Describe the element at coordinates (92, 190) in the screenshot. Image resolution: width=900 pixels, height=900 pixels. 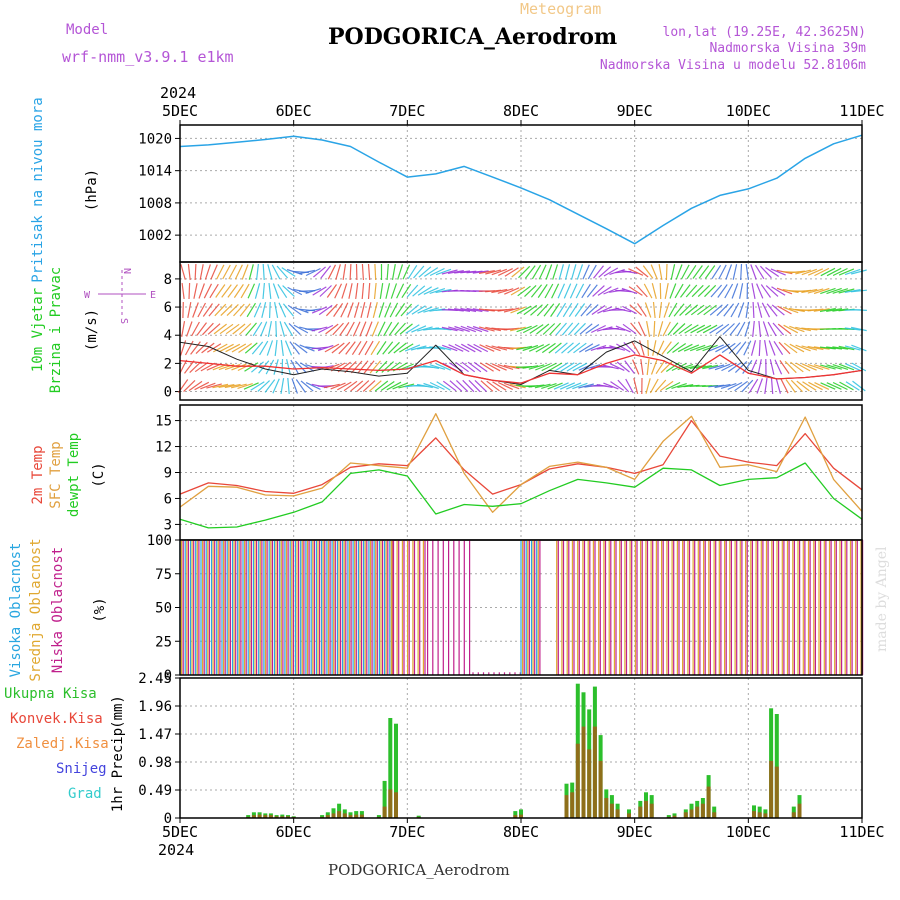
I see `pressure-unit: (hPa)` at that location.